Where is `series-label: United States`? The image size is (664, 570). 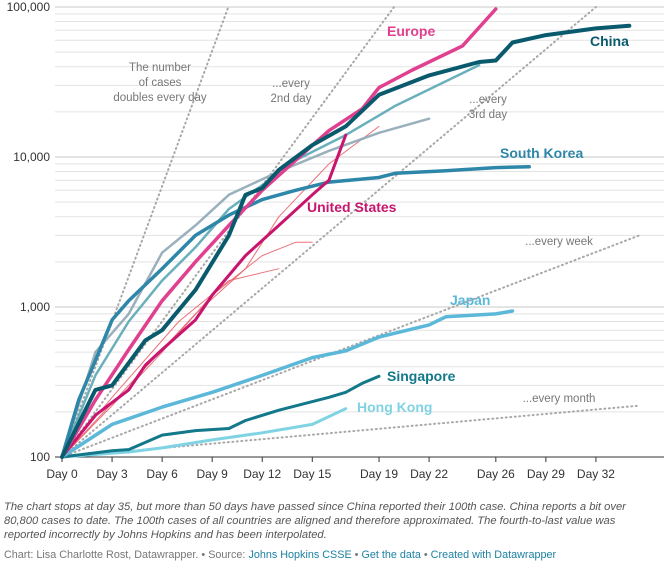 series-label: United States is located at coordinates (352, 207).